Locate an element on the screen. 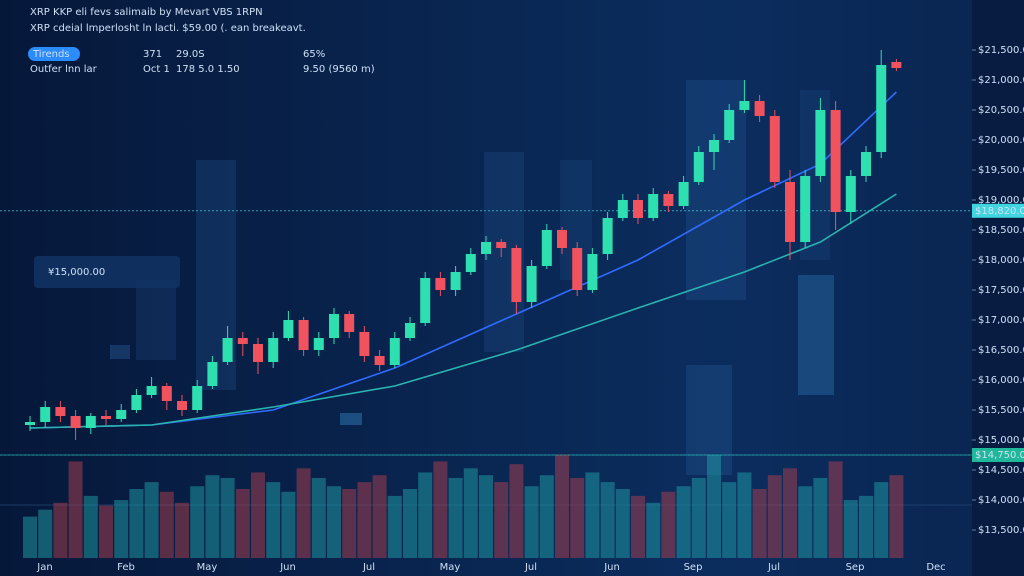 Image resolution: width=1024 pixels, height=576 pixels. x-tick-label: Jul is located at coordinates (368, 567).